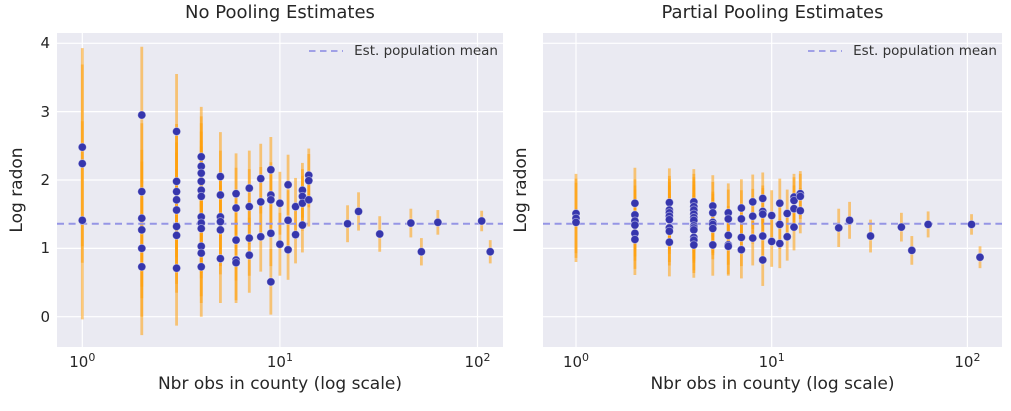  Describe the element at coordinates (477, 361) in the screenshot. I see `x-tick-label: 10²` at that location.